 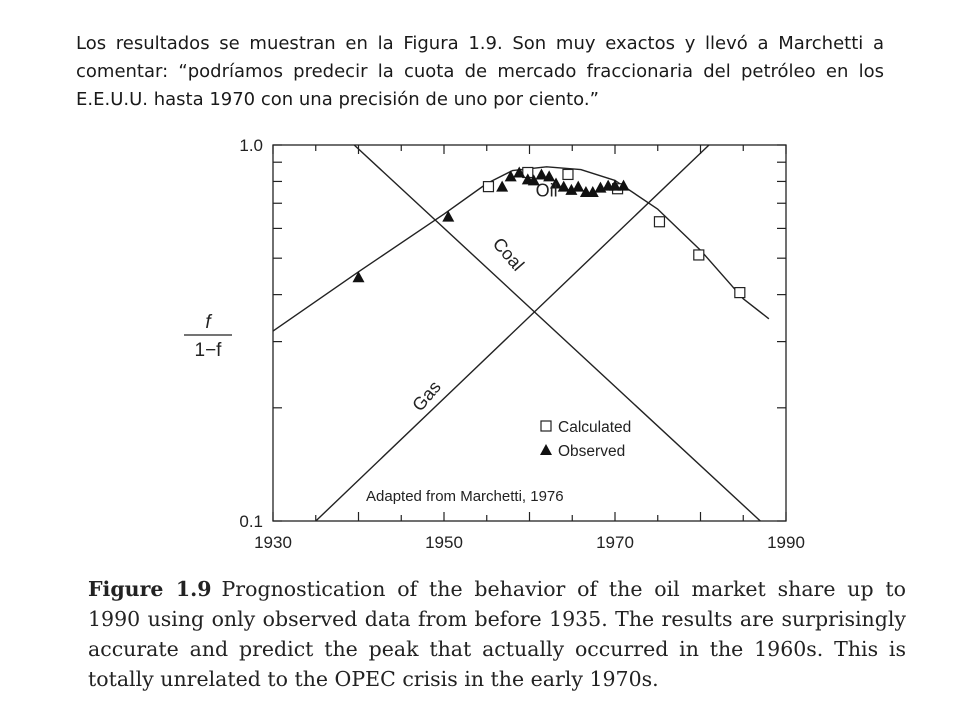 What do you see at coordinates (585, 439) in the screenshot?
I see `legend: Calculated Observed` at bounding box center [585, 439].